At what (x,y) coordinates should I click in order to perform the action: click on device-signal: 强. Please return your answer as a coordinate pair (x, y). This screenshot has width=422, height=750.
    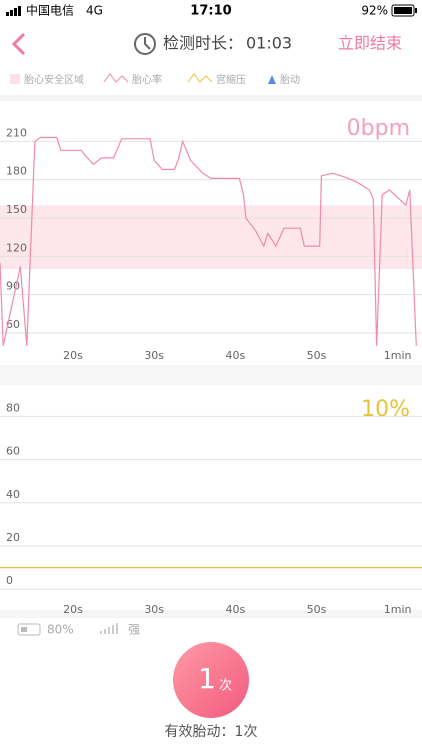
    Looking at the image, I should click on (134, 630).